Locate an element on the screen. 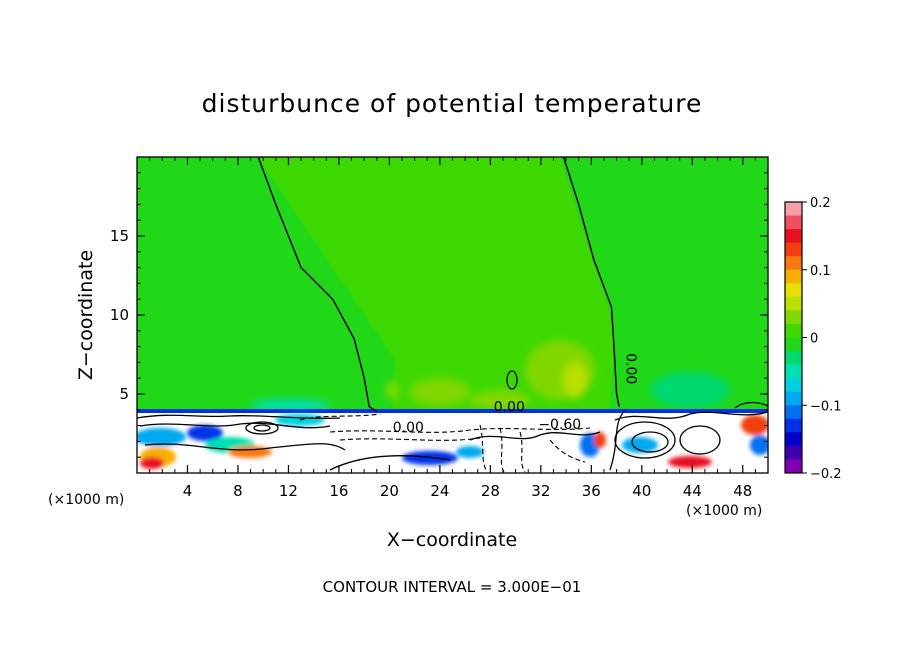 This screenshot has width=904, height=659. x-tick-label: 16 is located at coordinates (338, 491).